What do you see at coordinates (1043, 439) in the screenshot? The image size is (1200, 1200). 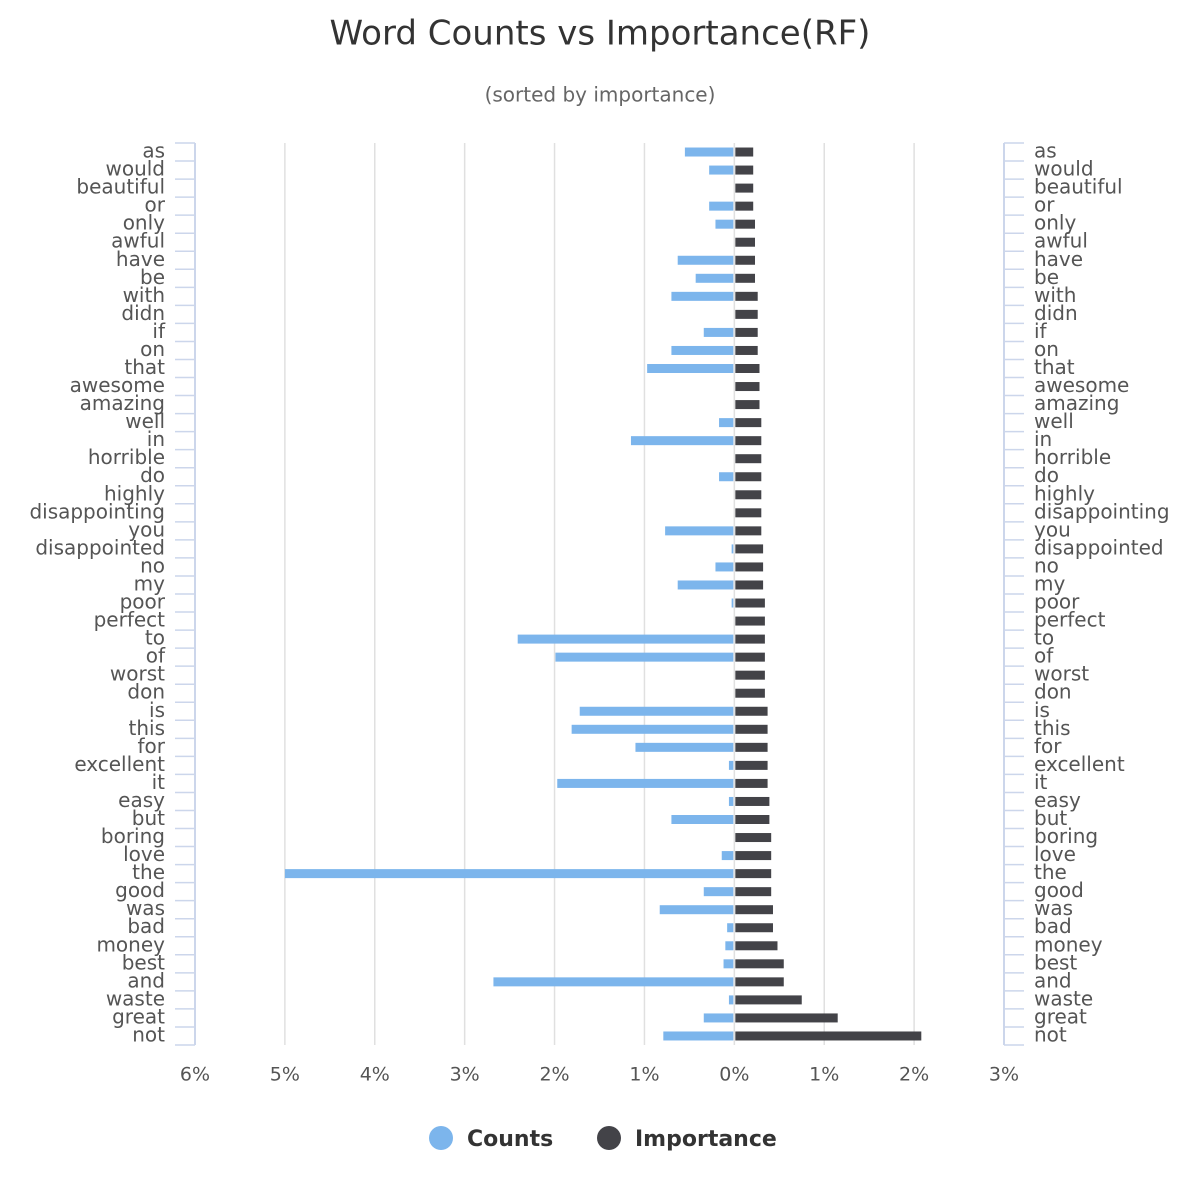 I see `category-label: in` at bounding box center [1043, 439].